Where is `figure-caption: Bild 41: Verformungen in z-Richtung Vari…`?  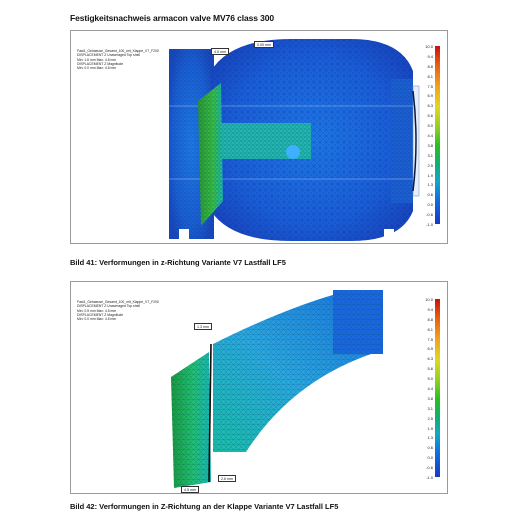
figure-caption: Bild 41: Verformungen in z-Richtung Vari… is located at coordinates (178, 262).